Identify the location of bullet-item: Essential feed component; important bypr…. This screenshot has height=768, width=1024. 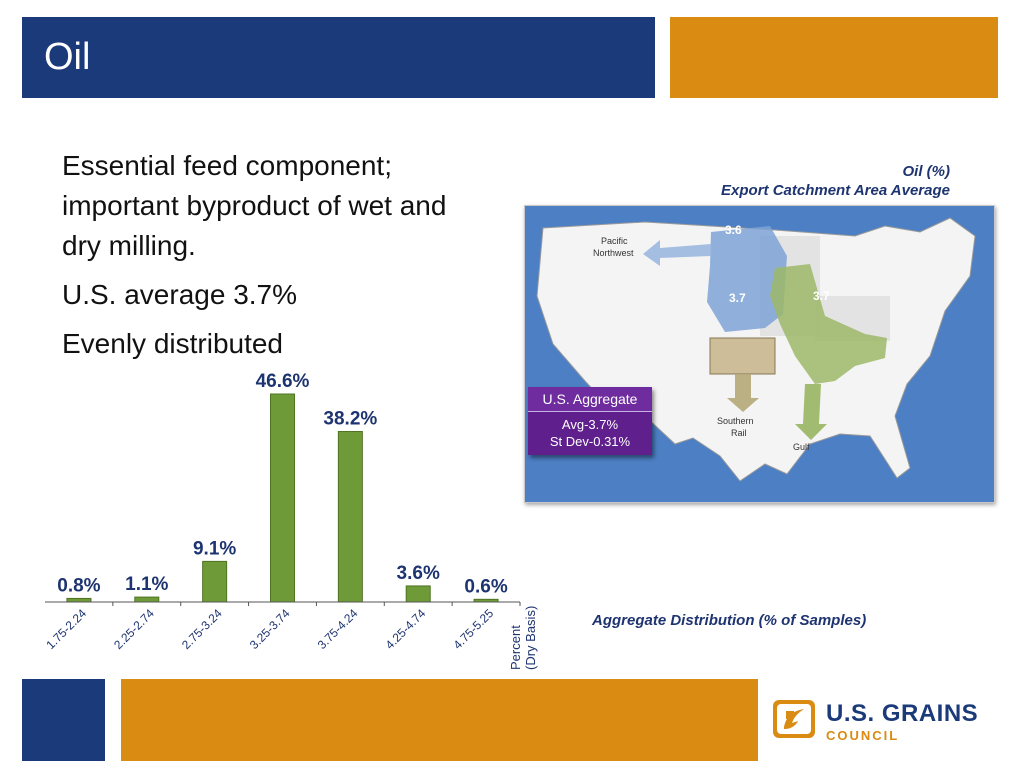
(254, 205).